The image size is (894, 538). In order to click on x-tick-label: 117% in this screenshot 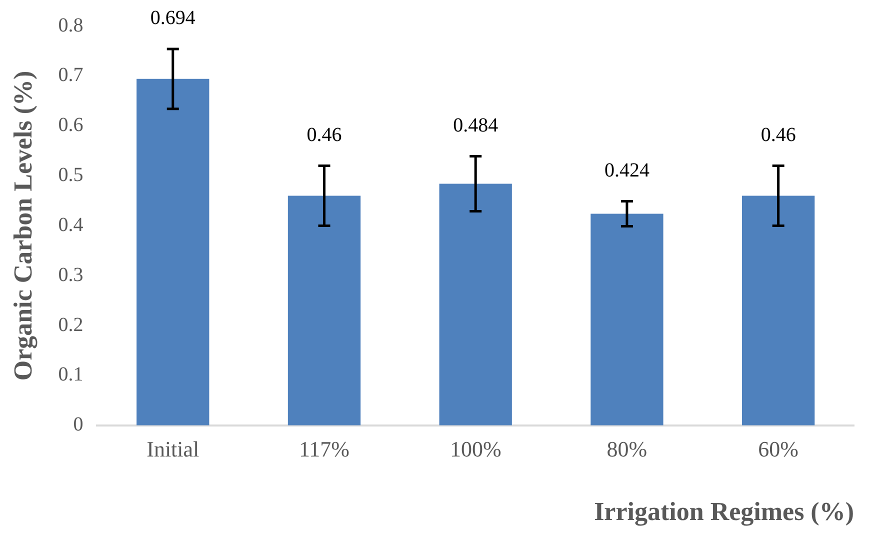, I will do `click(324, 449)`.